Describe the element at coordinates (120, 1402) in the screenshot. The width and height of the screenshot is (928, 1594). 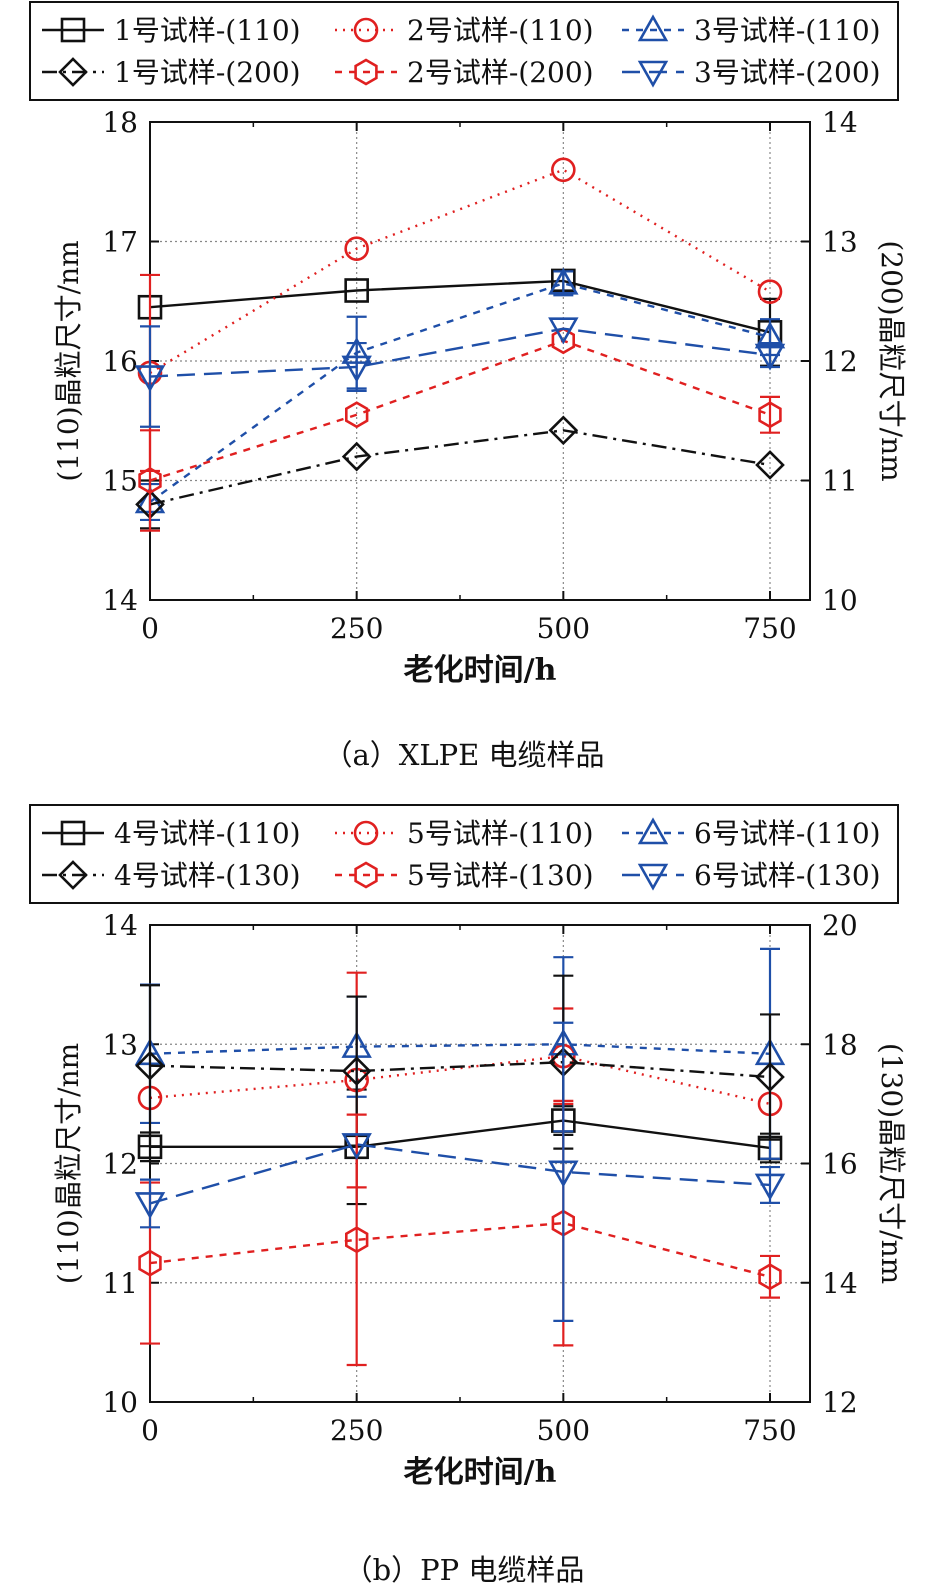
I see `y-left-tick-label: 10` at that location.